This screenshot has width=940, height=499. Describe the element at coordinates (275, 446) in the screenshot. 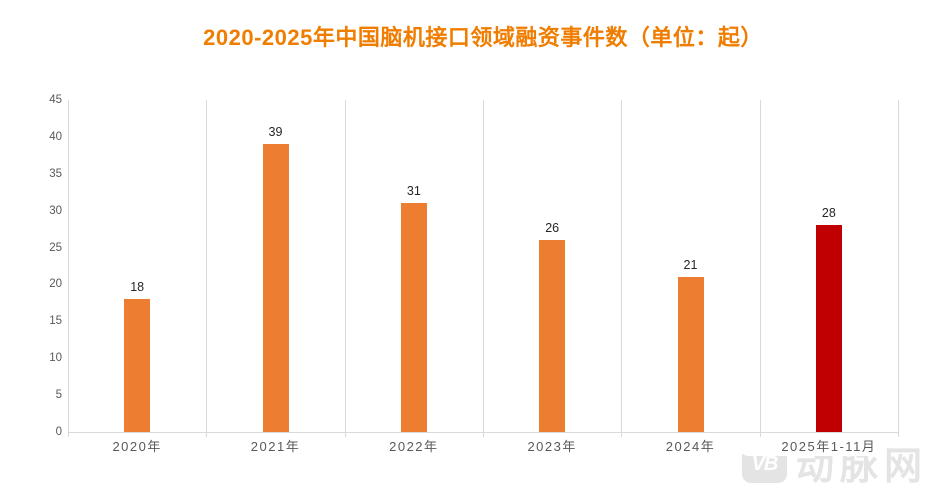

I see `x-category-label: 2021年` at that location.